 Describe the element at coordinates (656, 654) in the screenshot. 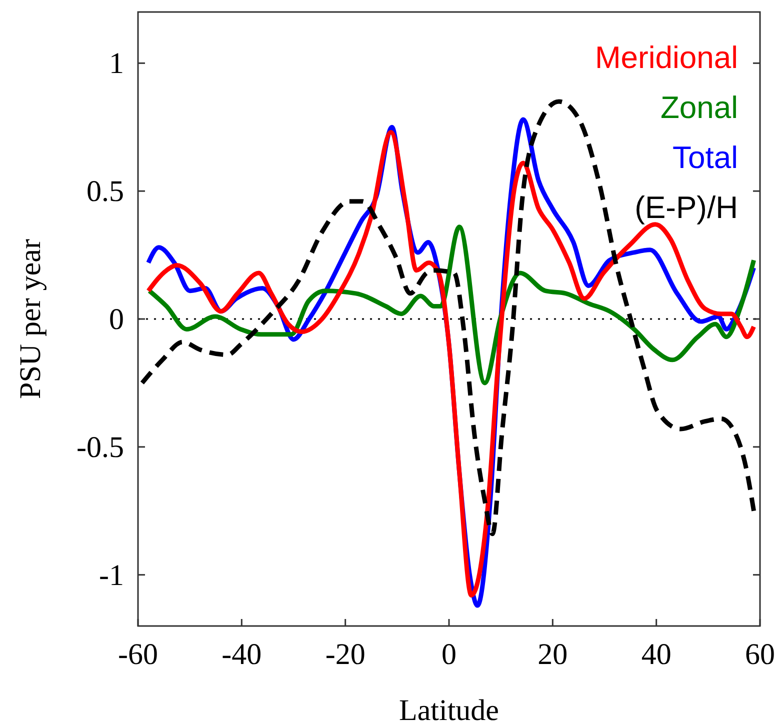

I see `x-tick-label: 40` at that location.